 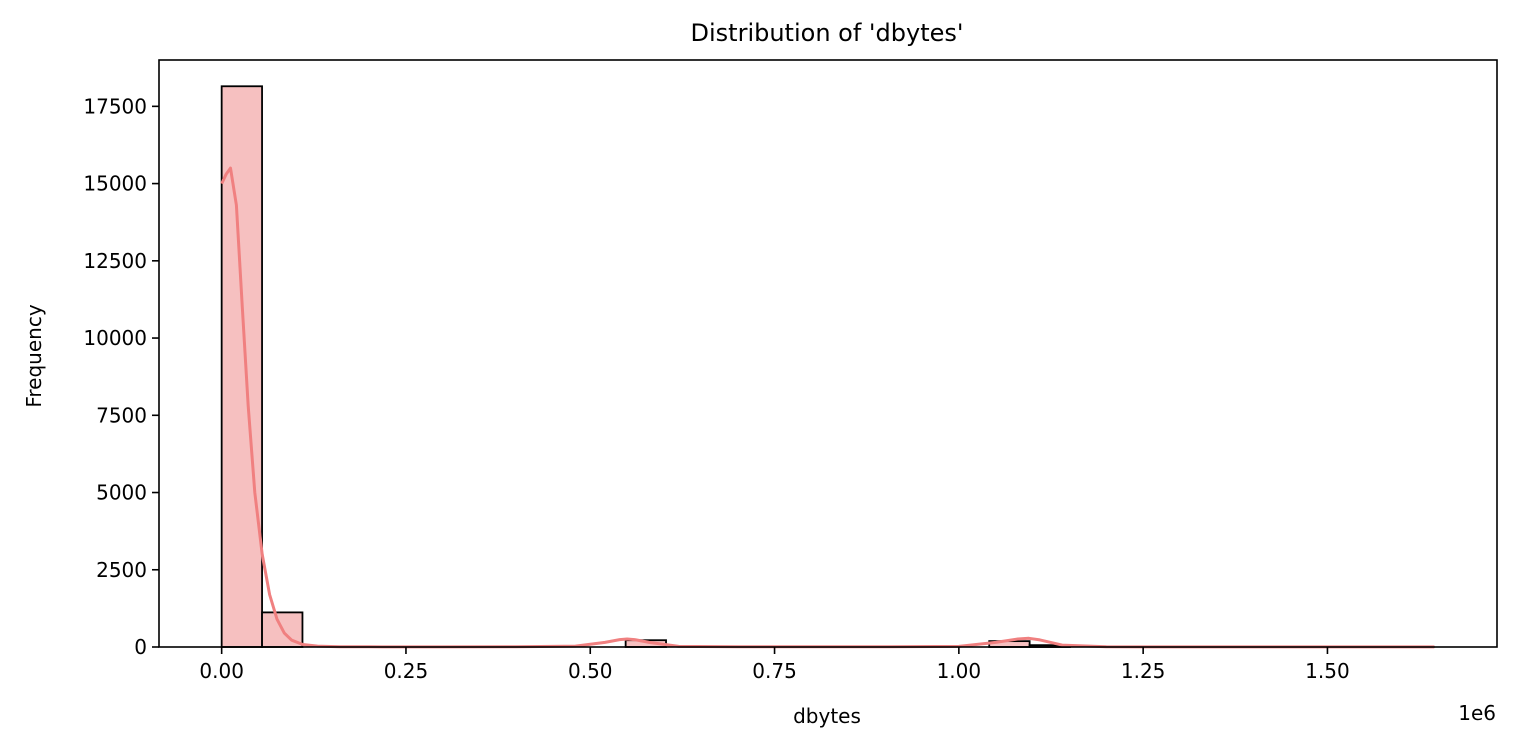 I want to click on x-ticks-group: 0.00 0.25 0.50 0.75 1.00 1.25 1.50, so click(x=774, y=665).